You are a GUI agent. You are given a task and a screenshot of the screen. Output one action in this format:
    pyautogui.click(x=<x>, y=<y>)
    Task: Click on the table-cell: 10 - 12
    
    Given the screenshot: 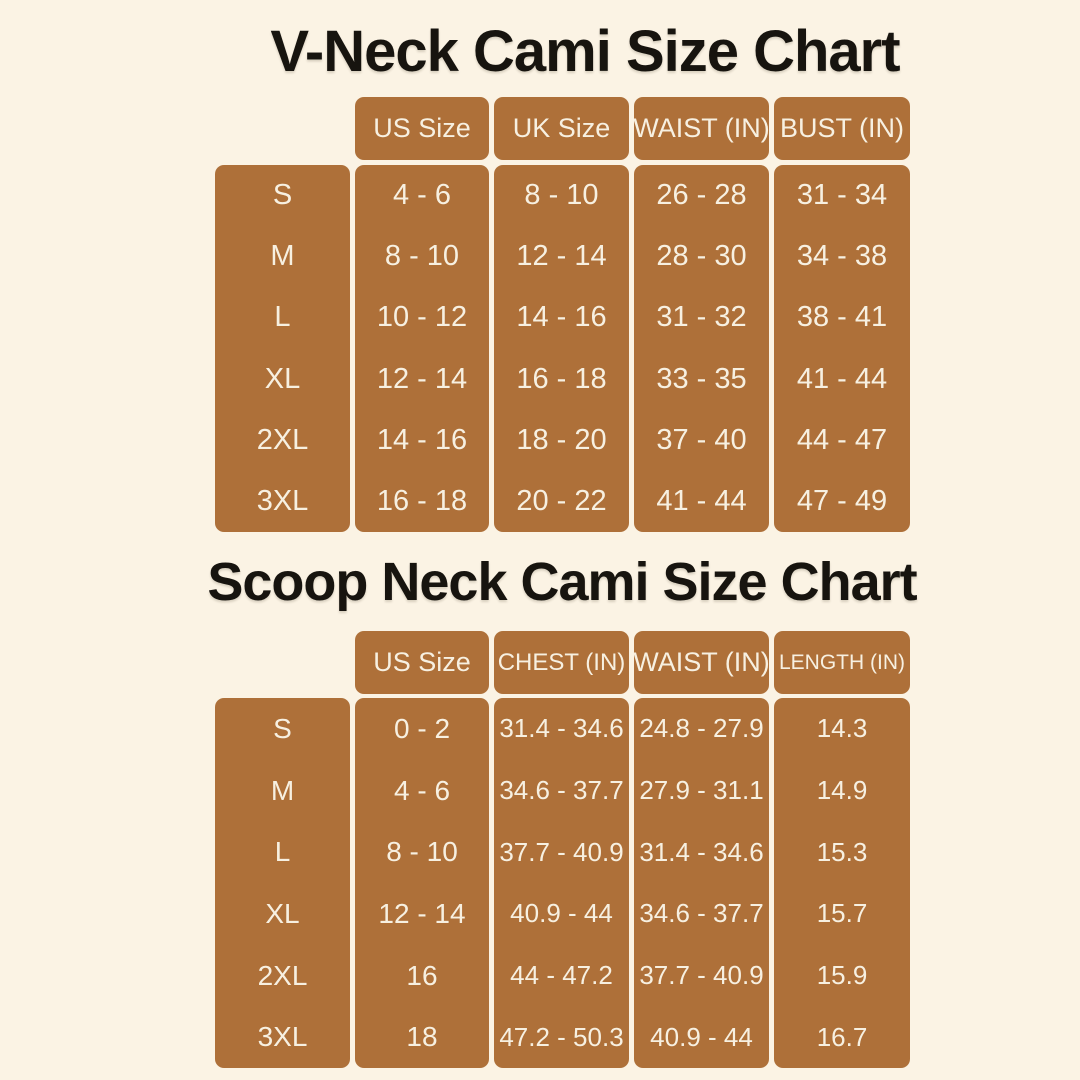 What is the action you would take?
    pyautogui.click(x=422, y=317)
    